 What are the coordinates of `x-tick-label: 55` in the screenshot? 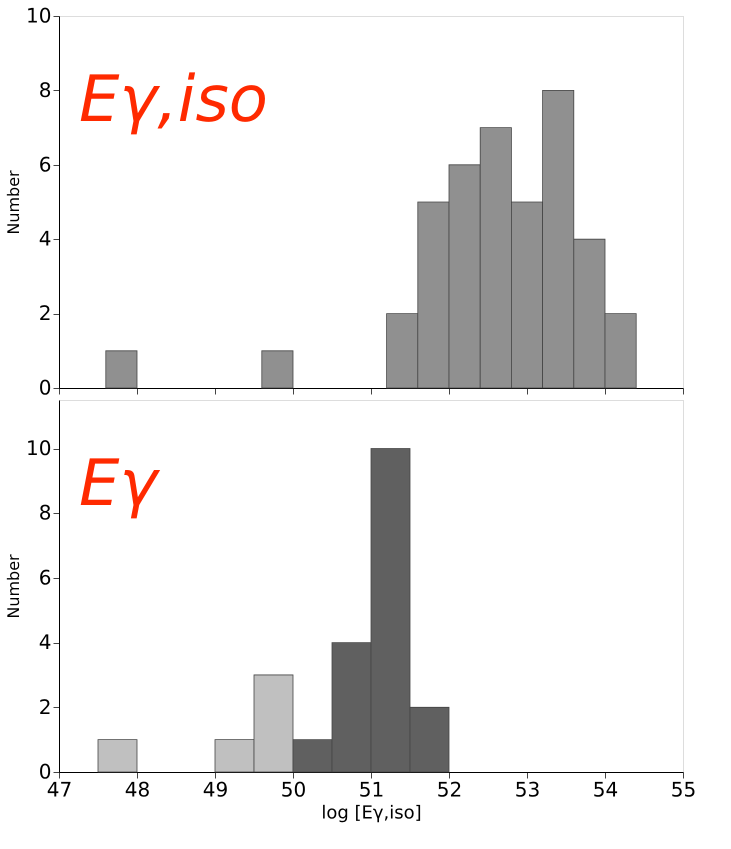 It's located at (683, 790).